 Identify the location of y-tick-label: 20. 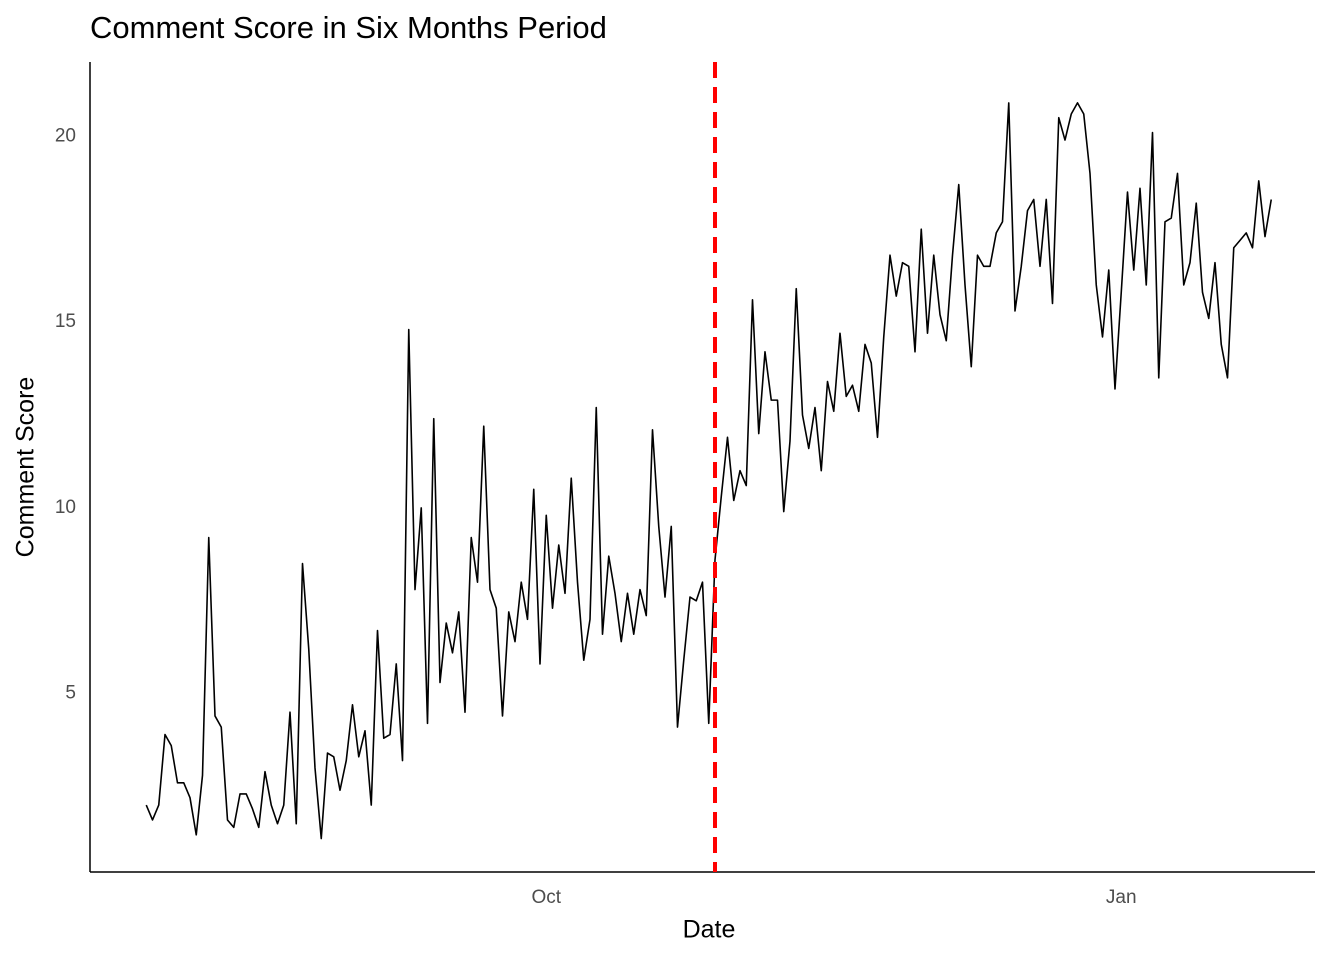
(65, 135).